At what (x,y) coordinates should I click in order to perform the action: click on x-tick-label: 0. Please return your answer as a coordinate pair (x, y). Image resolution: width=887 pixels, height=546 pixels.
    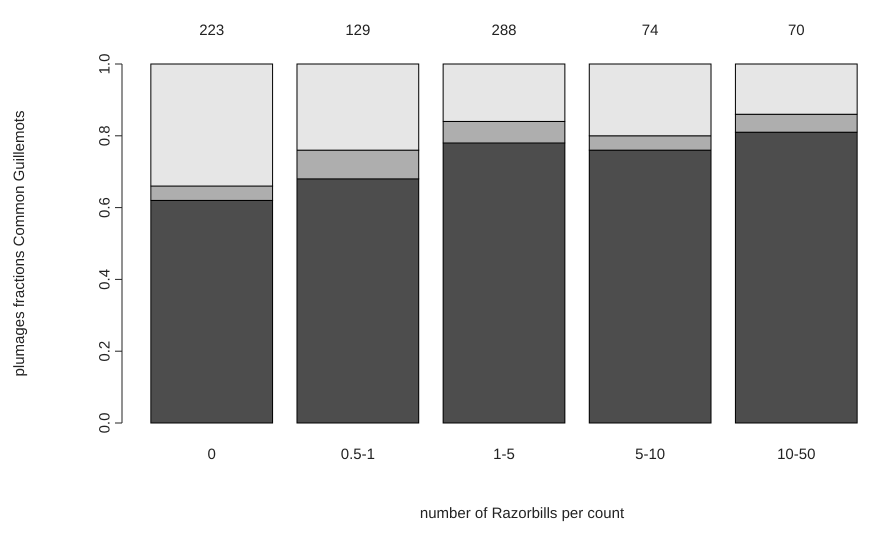
    Looking at the image, I should click on (212, 454).